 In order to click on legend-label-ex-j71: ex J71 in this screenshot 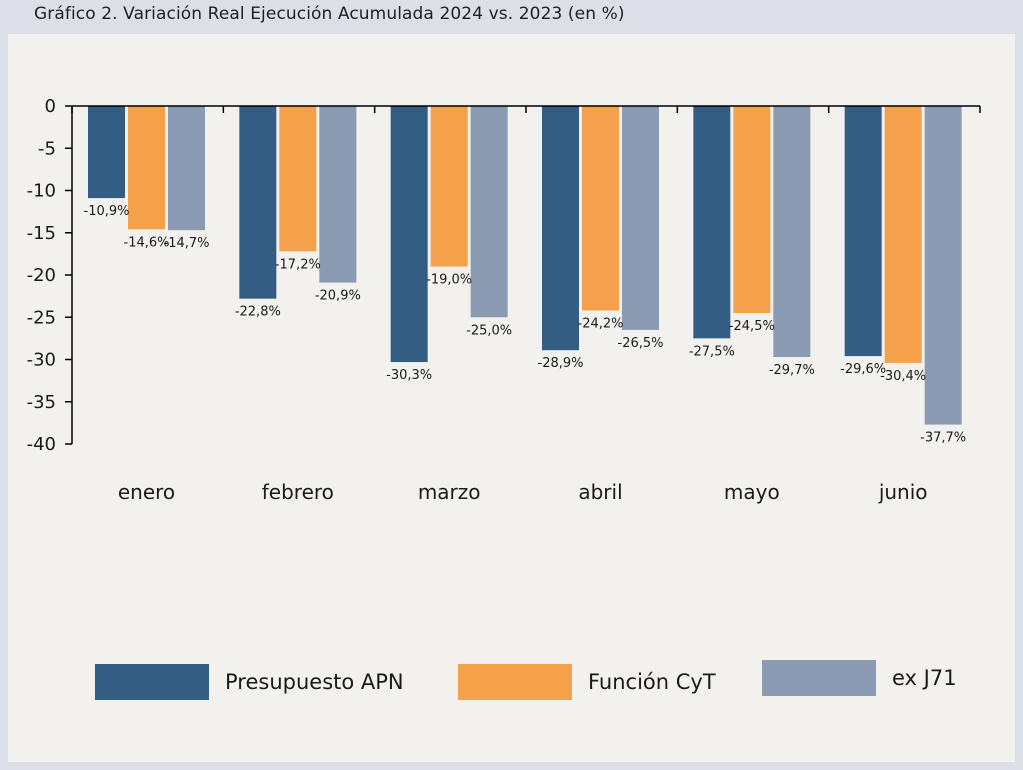, I will do `click(924, 678)`.